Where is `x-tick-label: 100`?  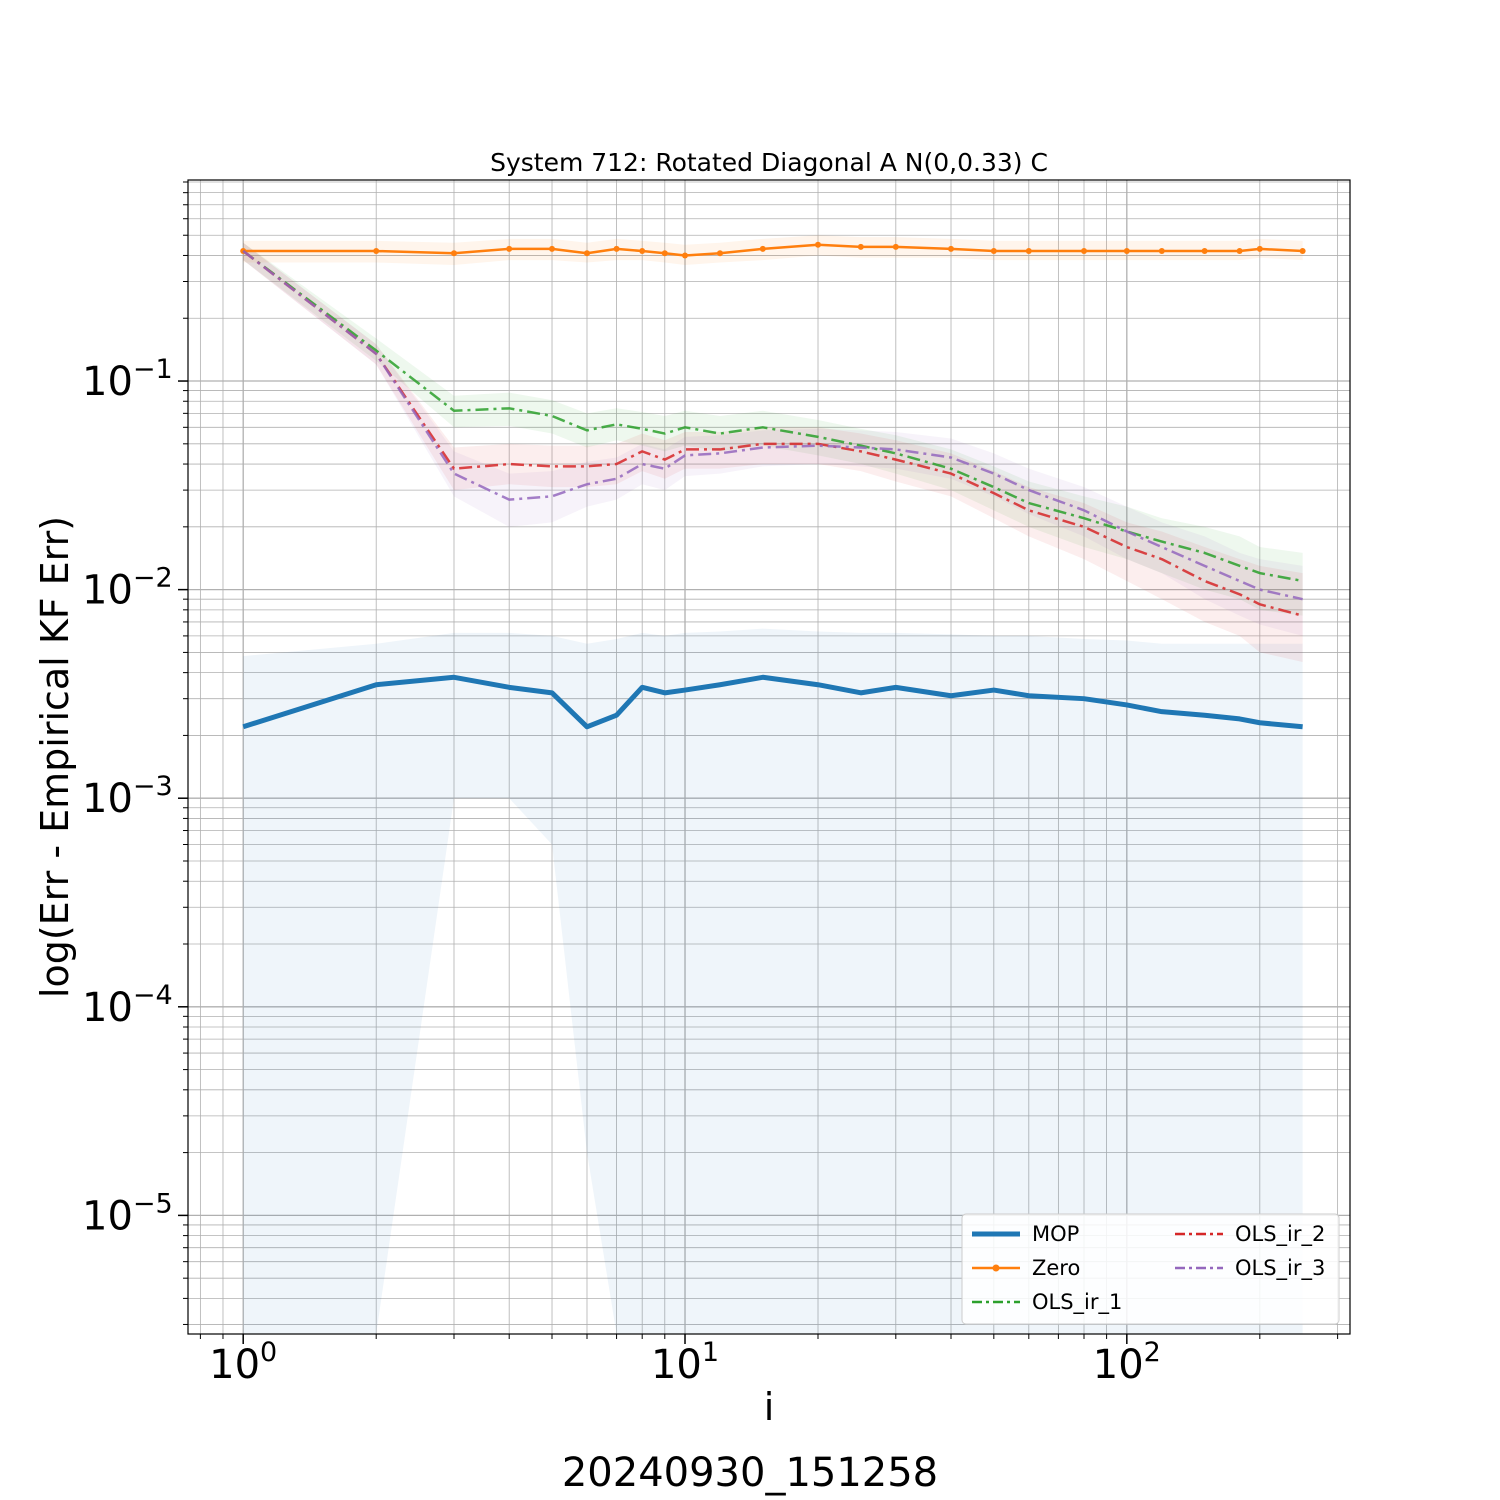 x-tick-label: 100 is located at coordinates (243, 1362).